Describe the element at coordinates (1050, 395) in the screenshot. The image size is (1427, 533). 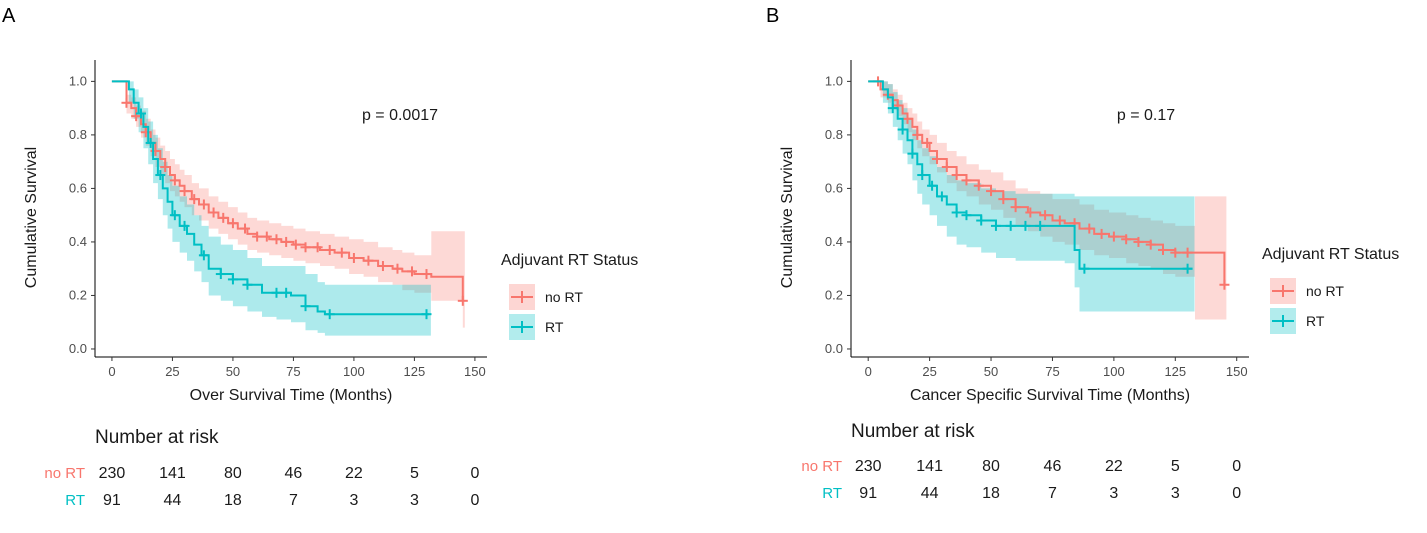
I see `x-axis-title: Cancer Specific Survival Time (Months)` at that location.